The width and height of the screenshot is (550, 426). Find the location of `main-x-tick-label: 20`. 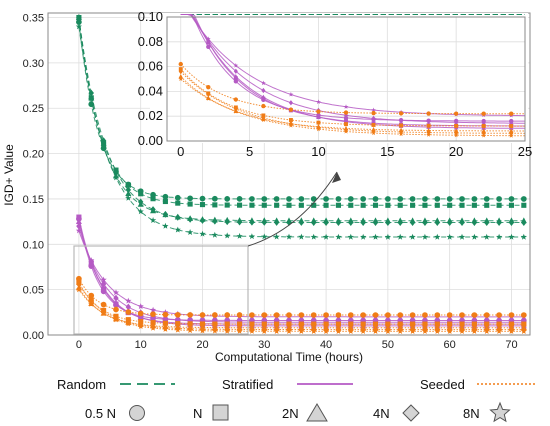

main-x-tick-label: 20 is located at coordinates (202, 345).